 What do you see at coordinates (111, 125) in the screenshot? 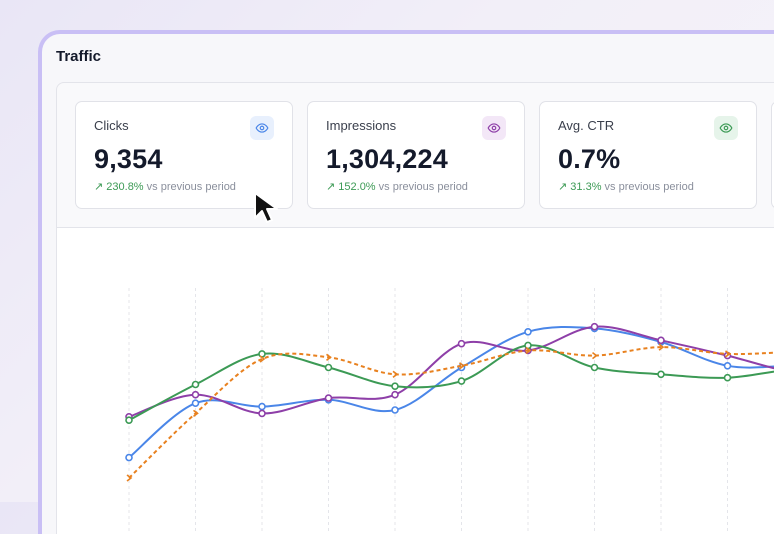
I see `stat-label: Clicks` at bounding box center [111, 125].